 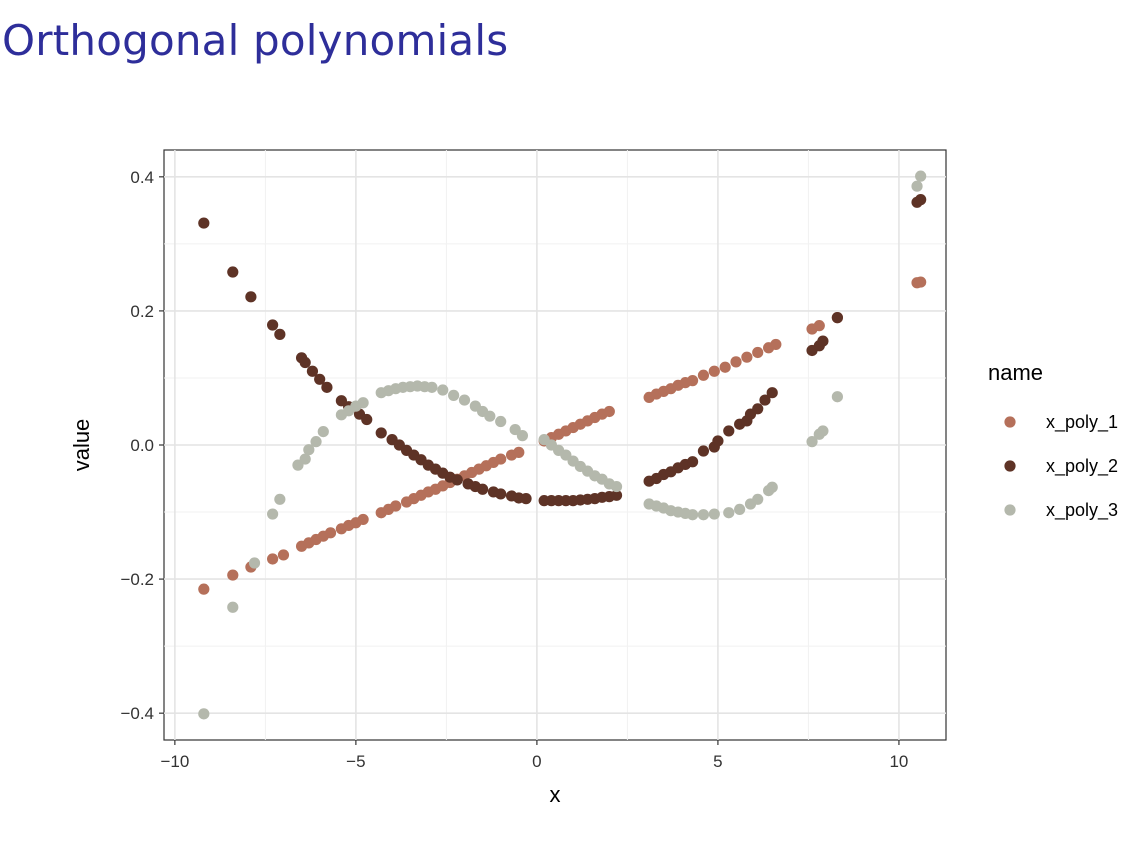 I want to click on legend: x_poly_1 x_poly_2 x_poly_3, so click(x=1061, y=466).